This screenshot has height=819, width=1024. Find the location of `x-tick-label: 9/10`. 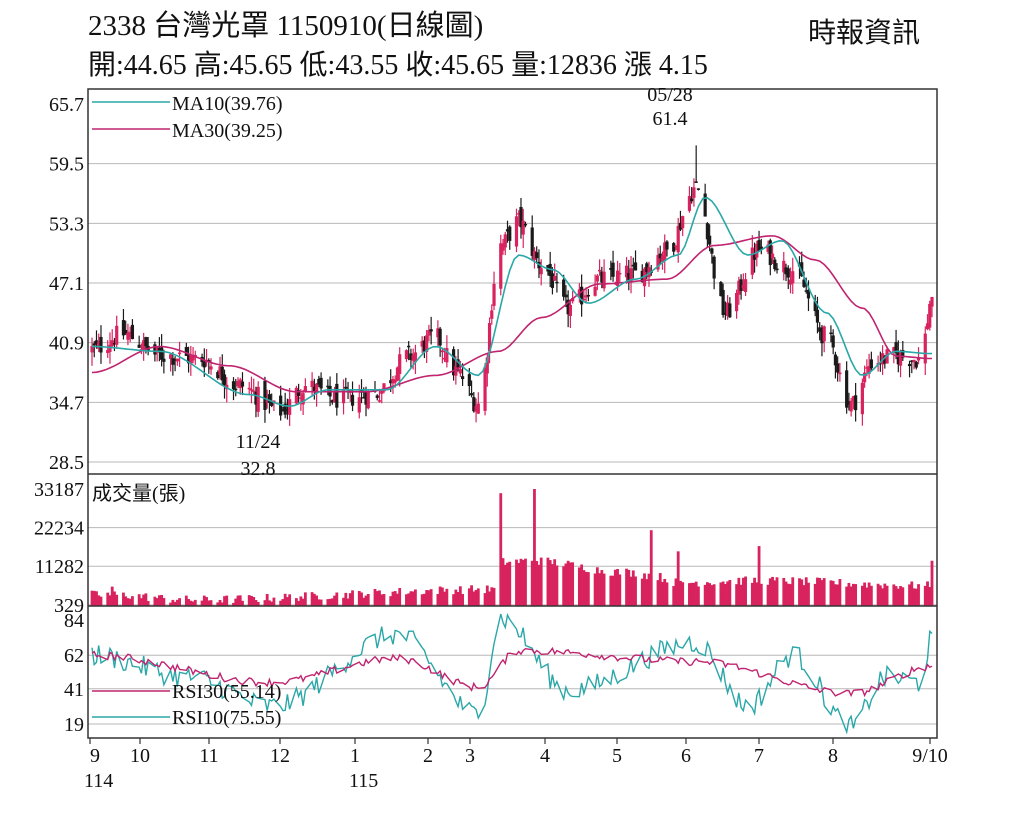

x-tick-label: 9/10 is located at coordinates (930, 756).